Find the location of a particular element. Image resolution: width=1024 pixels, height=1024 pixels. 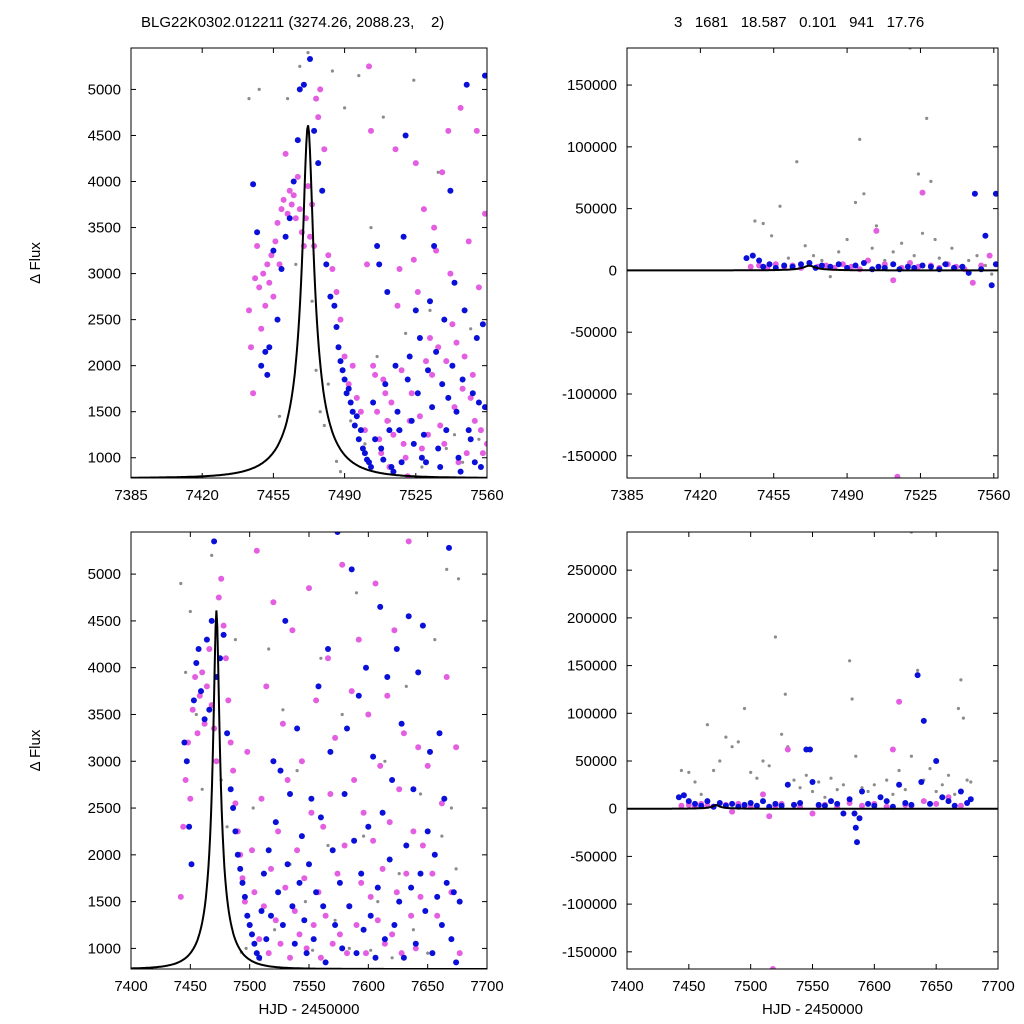

plot-frame is located at coordinates (309, 263).